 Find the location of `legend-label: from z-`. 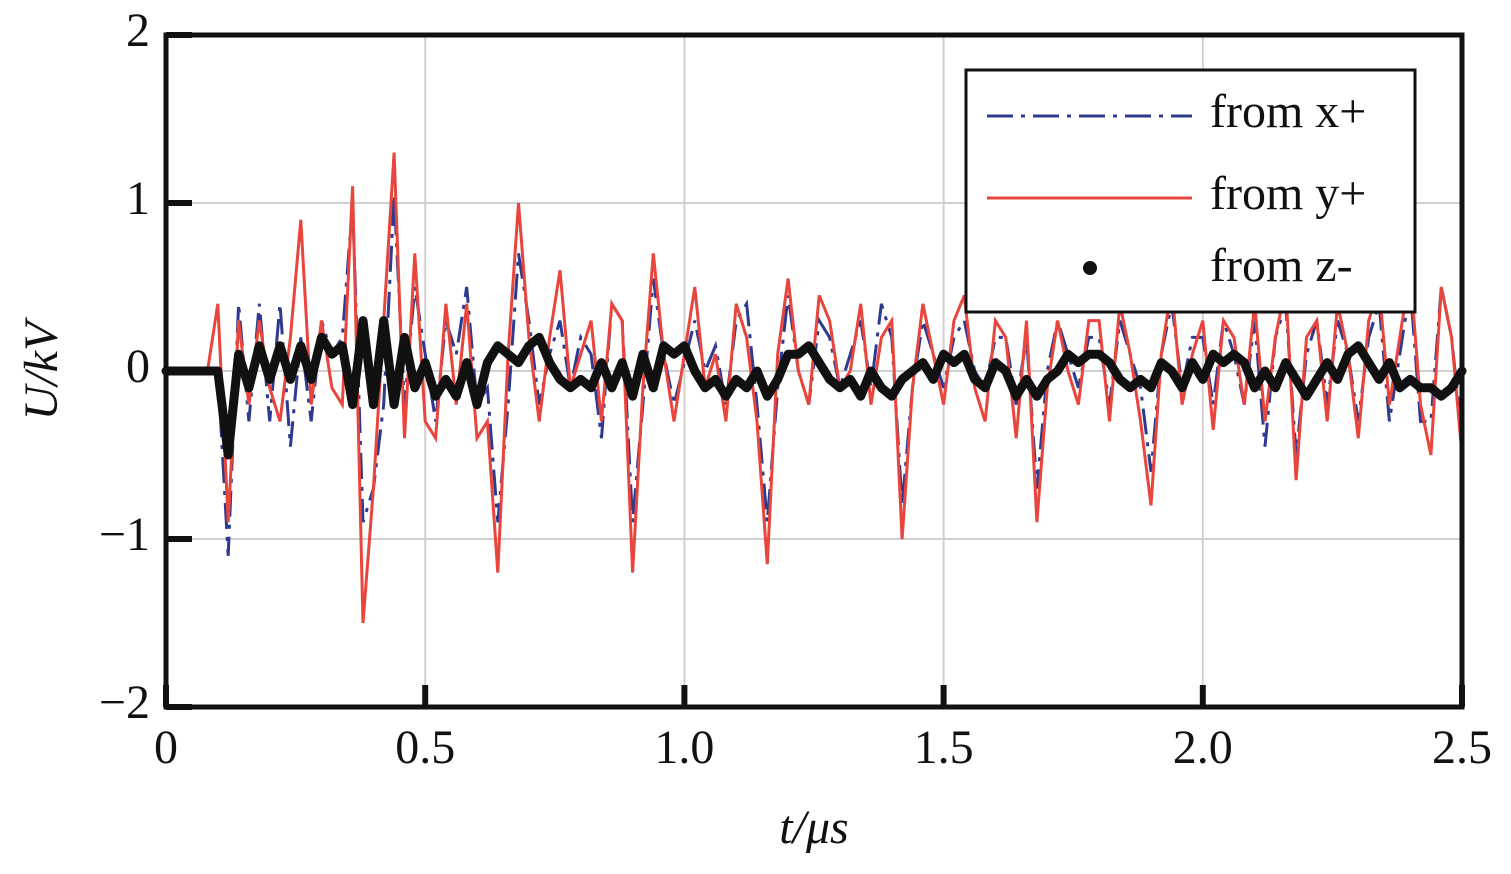

legend-label: from z- is located at coordinates (1281, 265).